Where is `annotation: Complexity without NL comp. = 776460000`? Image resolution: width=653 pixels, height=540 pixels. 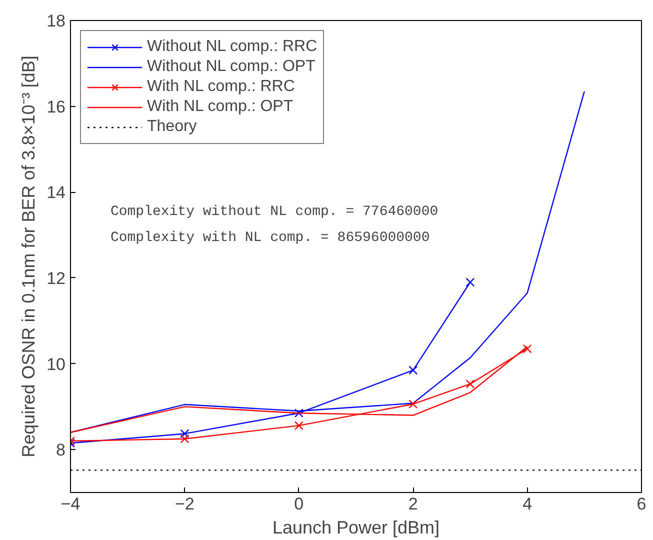
annotation: Complexity without NL comp. = 776460000 is located at coordinates (274, 212).